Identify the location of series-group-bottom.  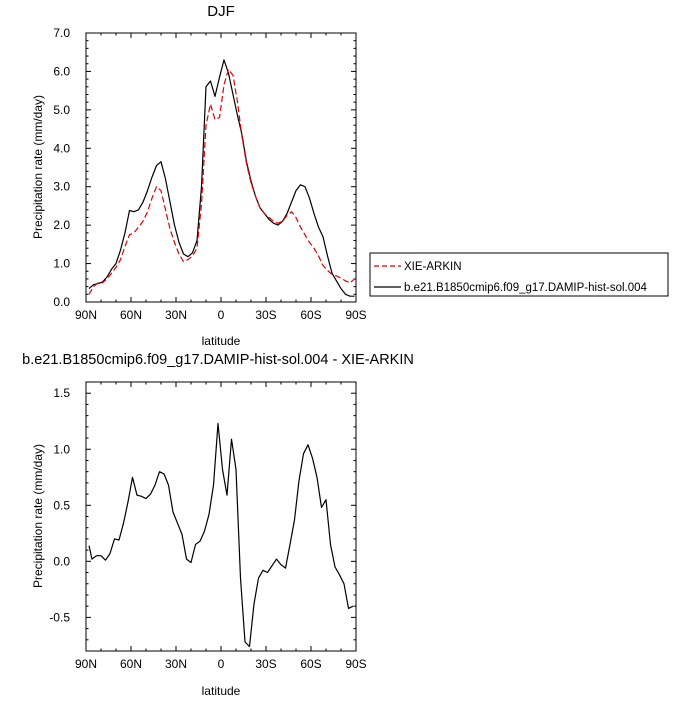
(221, 535).